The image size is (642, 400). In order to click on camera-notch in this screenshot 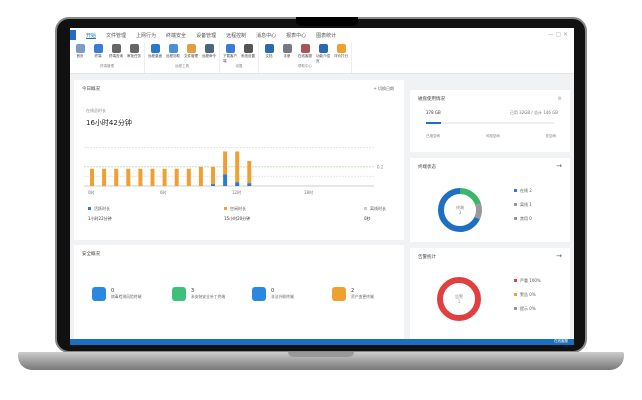, I will do `click(327, 21)`.